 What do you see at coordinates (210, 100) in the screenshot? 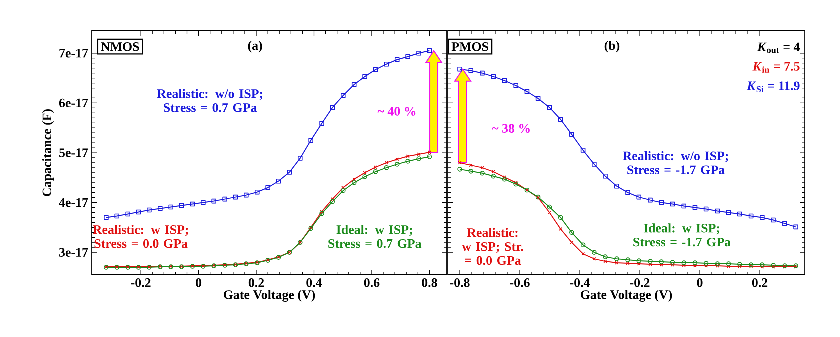
I see `text: Realistic: w/o ISP; Stress = 0.7 GPa` at bounding box center [210, 100].